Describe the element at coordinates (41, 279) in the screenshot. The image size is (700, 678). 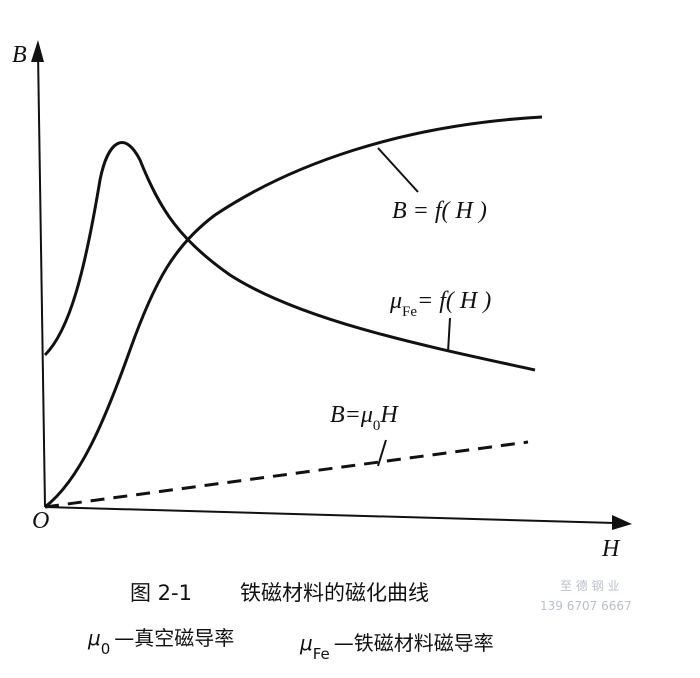
I see `y-axis` at that location.